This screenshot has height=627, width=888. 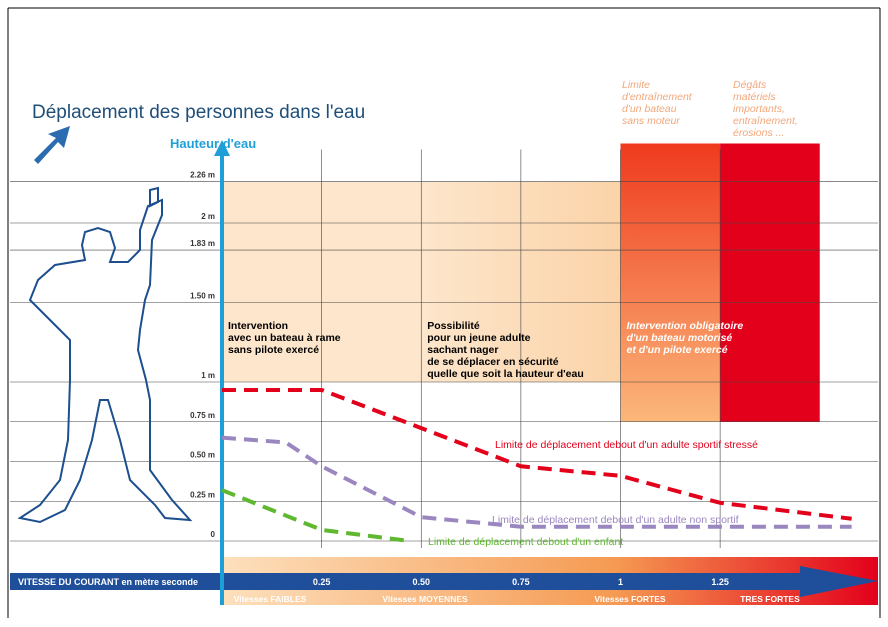 I want to click on y-tick-label: 0.75 m, so click(x=202, y=415).